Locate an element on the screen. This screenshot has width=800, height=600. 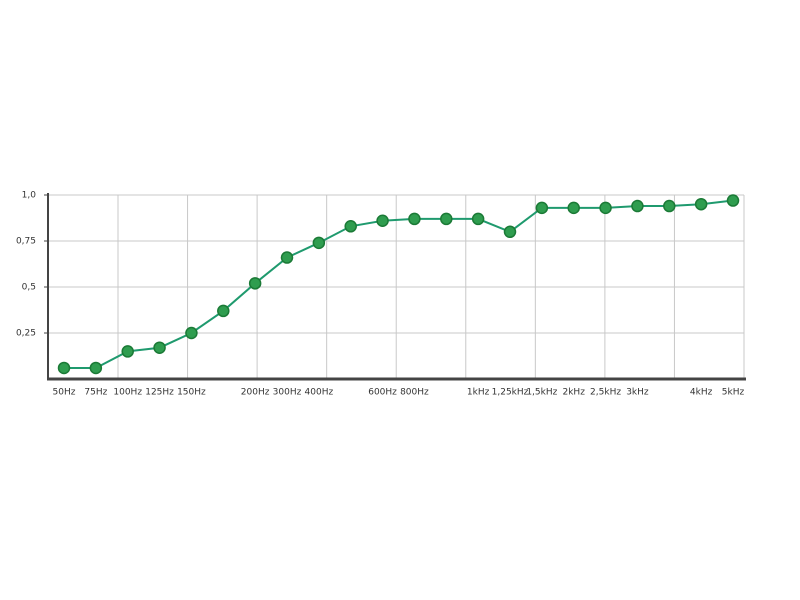
x-tick-label: 100Hz is located at coordinates (127, 393).